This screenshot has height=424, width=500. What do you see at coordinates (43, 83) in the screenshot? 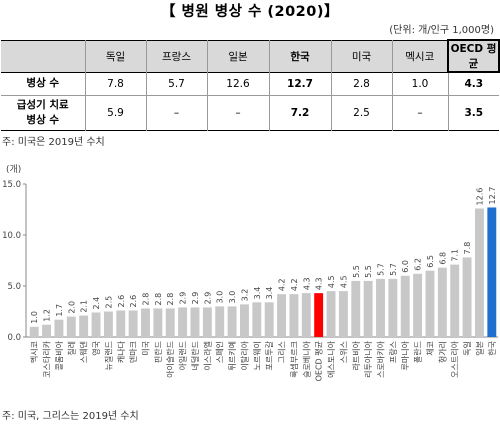
I see `row-label: 병상 수` at bounding box center [43, 83].